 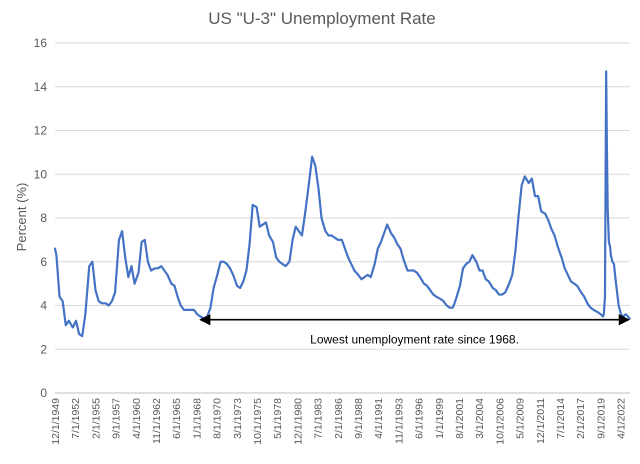 What do you see at coordinates (541, 421) in the screenshot?
I see `x-tick-label: 12/1/2011` at bounding box center [541, 421].